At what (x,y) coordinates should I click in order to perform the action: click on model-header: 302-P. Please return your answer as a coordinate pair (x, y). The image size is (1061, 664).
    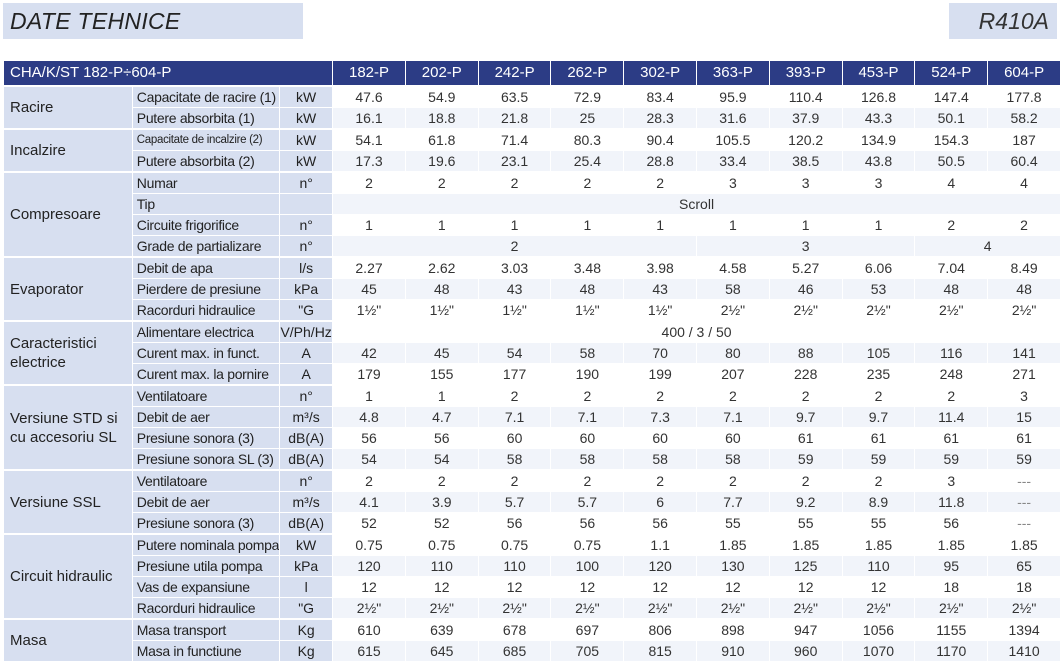
    Looking at the image, I should click on (660, 73).